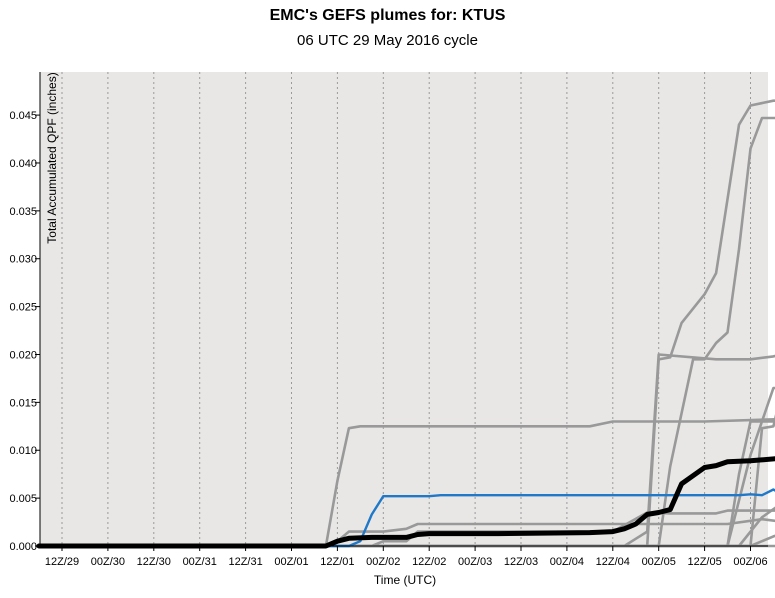 Image resolution: width=775 pixels, height=598 pixels. Describe the element at coordinates (108, 562) in the screenshot. I see `x-tick-label: 00Z/30` at that location.